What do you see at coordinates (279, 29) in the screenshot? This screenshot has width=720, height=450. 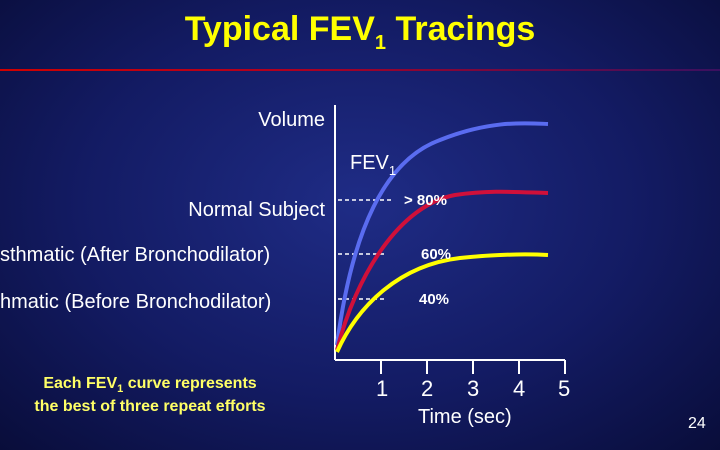 I see `title-main: Typical FEV` at bounding box center [279, 29].